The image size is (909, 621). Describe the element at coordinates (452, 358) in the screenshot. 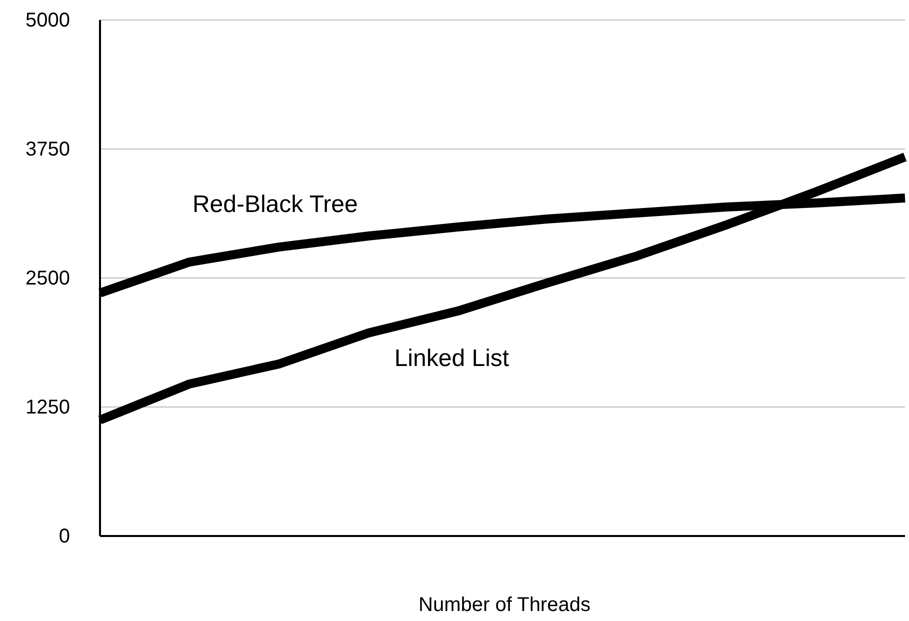

I see `series-label: Linked List` at that location.